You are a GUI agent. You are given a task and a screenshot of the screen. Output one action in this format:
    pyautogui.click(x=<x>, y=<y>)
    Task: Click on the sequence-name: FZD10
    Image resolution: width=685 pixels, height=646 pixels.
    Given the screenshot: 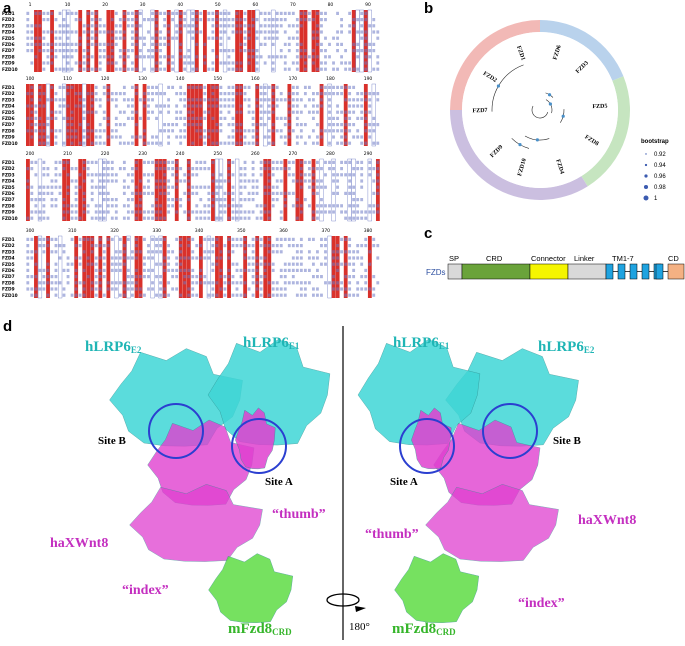 What is the action you would take?
    pyautogui.click(x=10, y=219)
    